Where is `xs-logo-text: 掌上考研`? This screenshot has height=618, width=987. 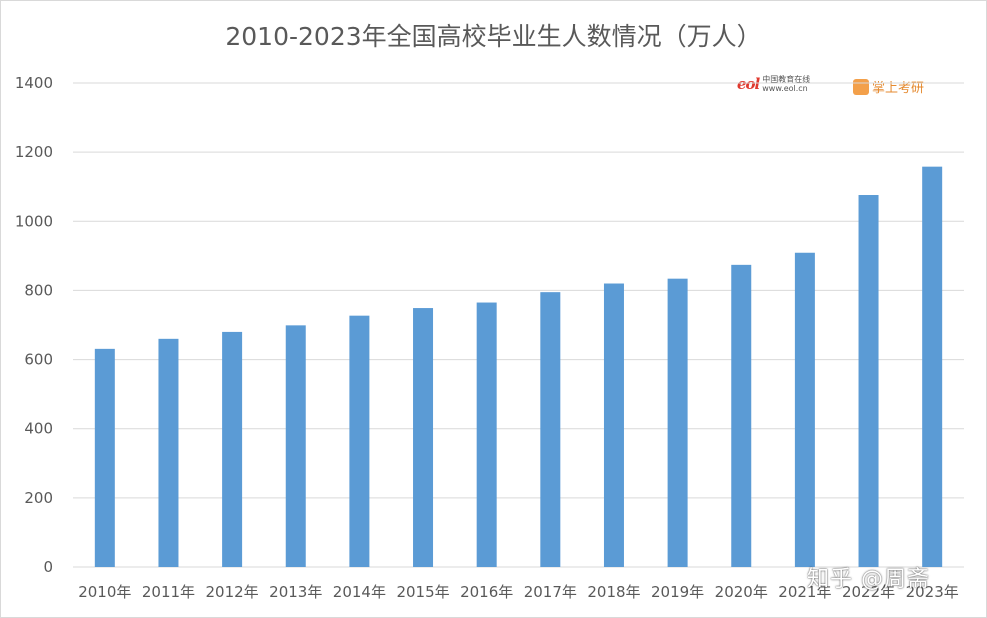
xs-logo-text: 掌上考研 is located at coordinates (898, 88).